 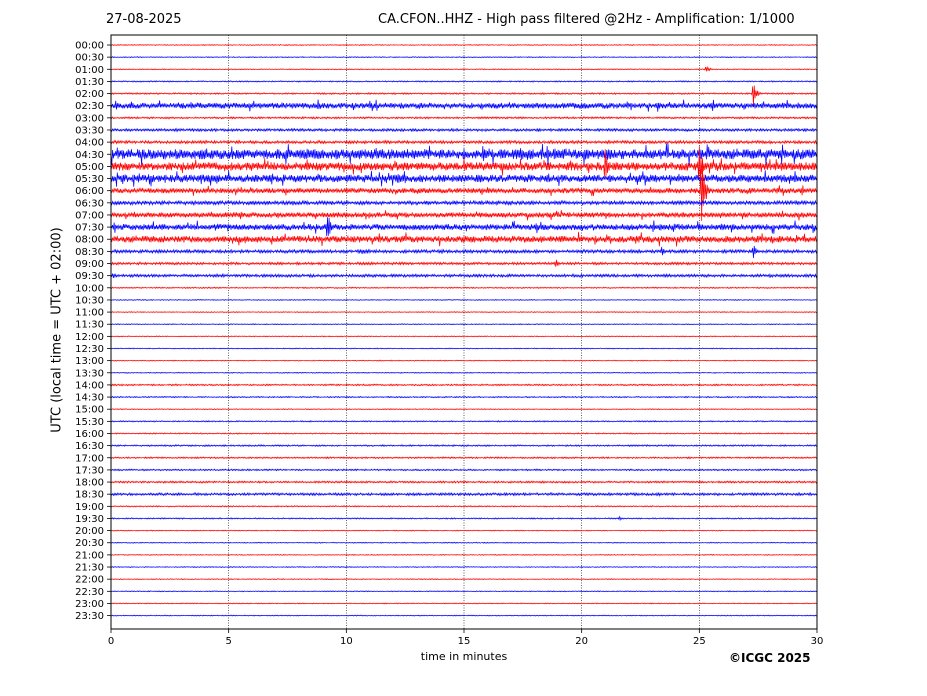 What do you see at coordinates (89, 155) in the screenshot?
I see `y-tick-label: 04:30` at bounding box center [89, 155].